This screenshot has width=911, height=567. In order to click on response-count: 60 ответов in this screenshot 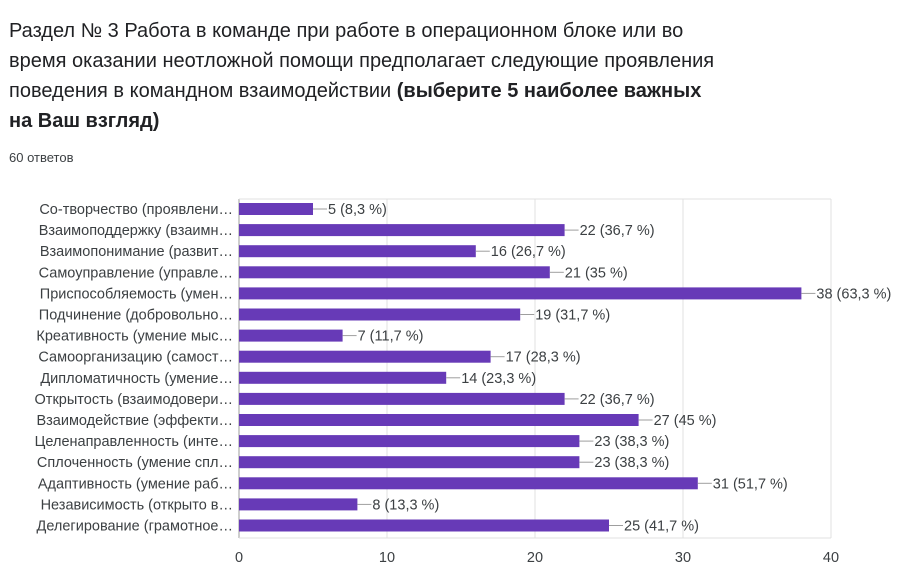, I will do `click(41, 157)`.